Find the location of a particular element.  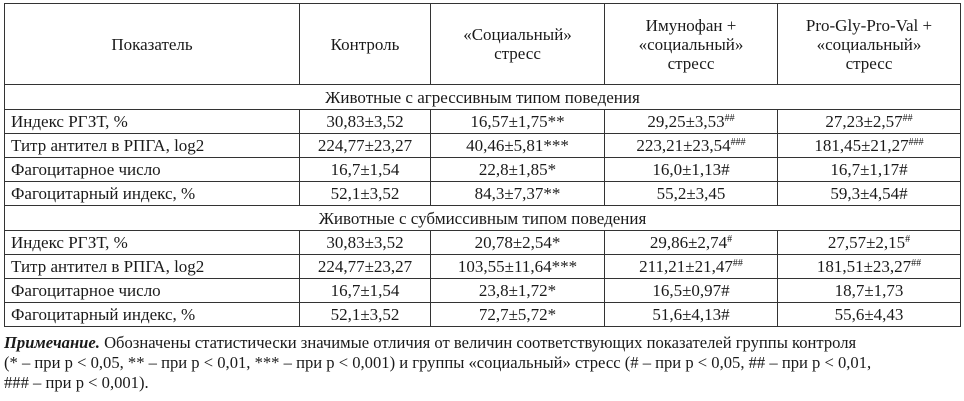

value-cell: 16,5±0,97# is located at coordinates (691, 290).